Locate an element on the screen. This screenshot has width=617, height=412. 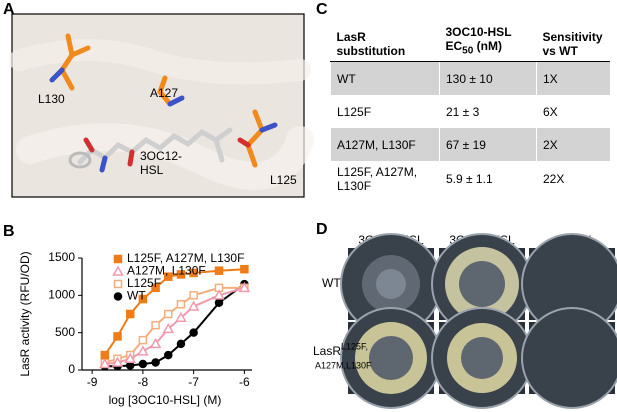
header-text: (nM) is located at coordinates (487, 46).